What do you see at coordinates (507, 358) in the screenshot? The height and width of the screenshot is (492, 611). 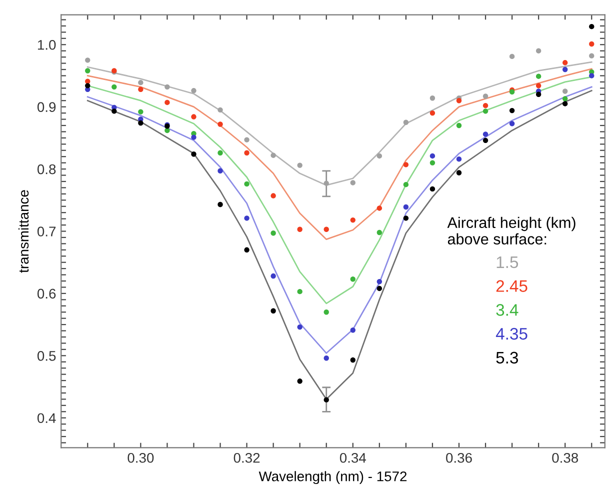 I see `text: 5.3` at bounding box center [507, 358].